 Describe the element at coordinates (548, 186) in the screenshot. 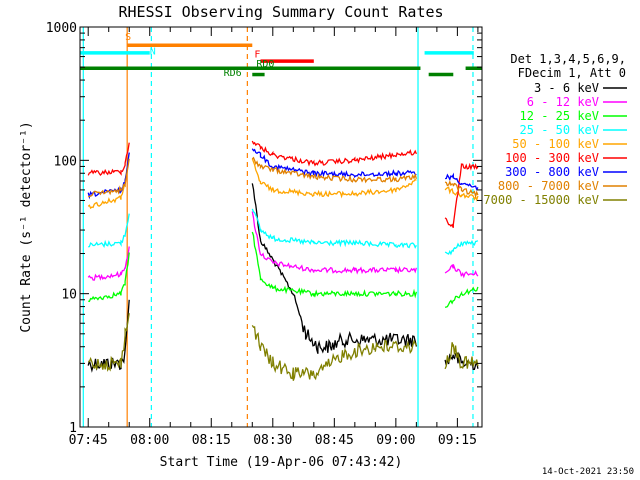

I see `legend-label-7: 800 - 7000 keV` at that location.